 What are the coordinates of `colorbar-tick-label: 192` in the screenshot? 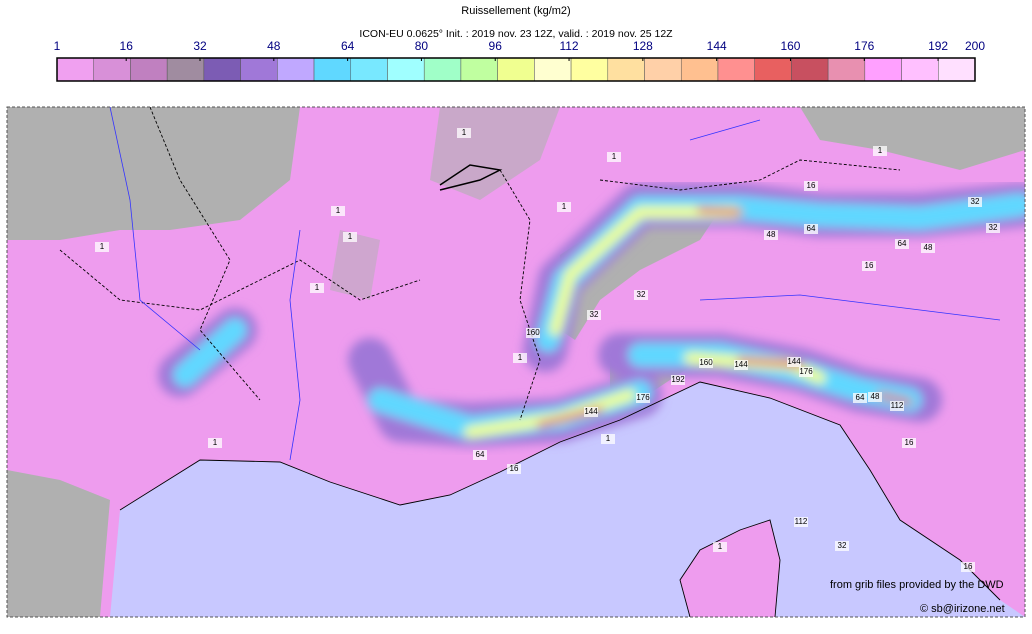 It's located at (938, 46).